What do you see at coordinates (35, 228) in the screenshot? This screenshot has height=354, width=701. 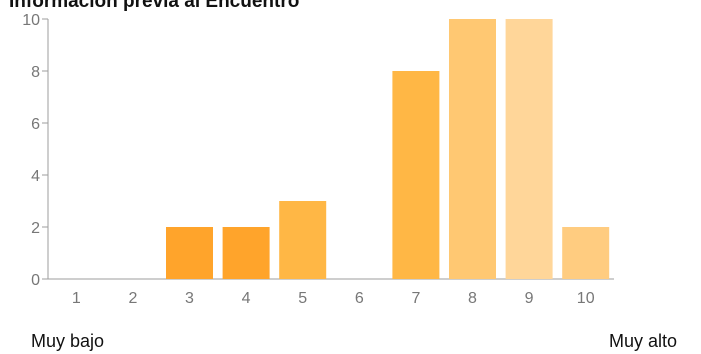 I see `y-tick-label: 2` at bounding box center [35, 228].